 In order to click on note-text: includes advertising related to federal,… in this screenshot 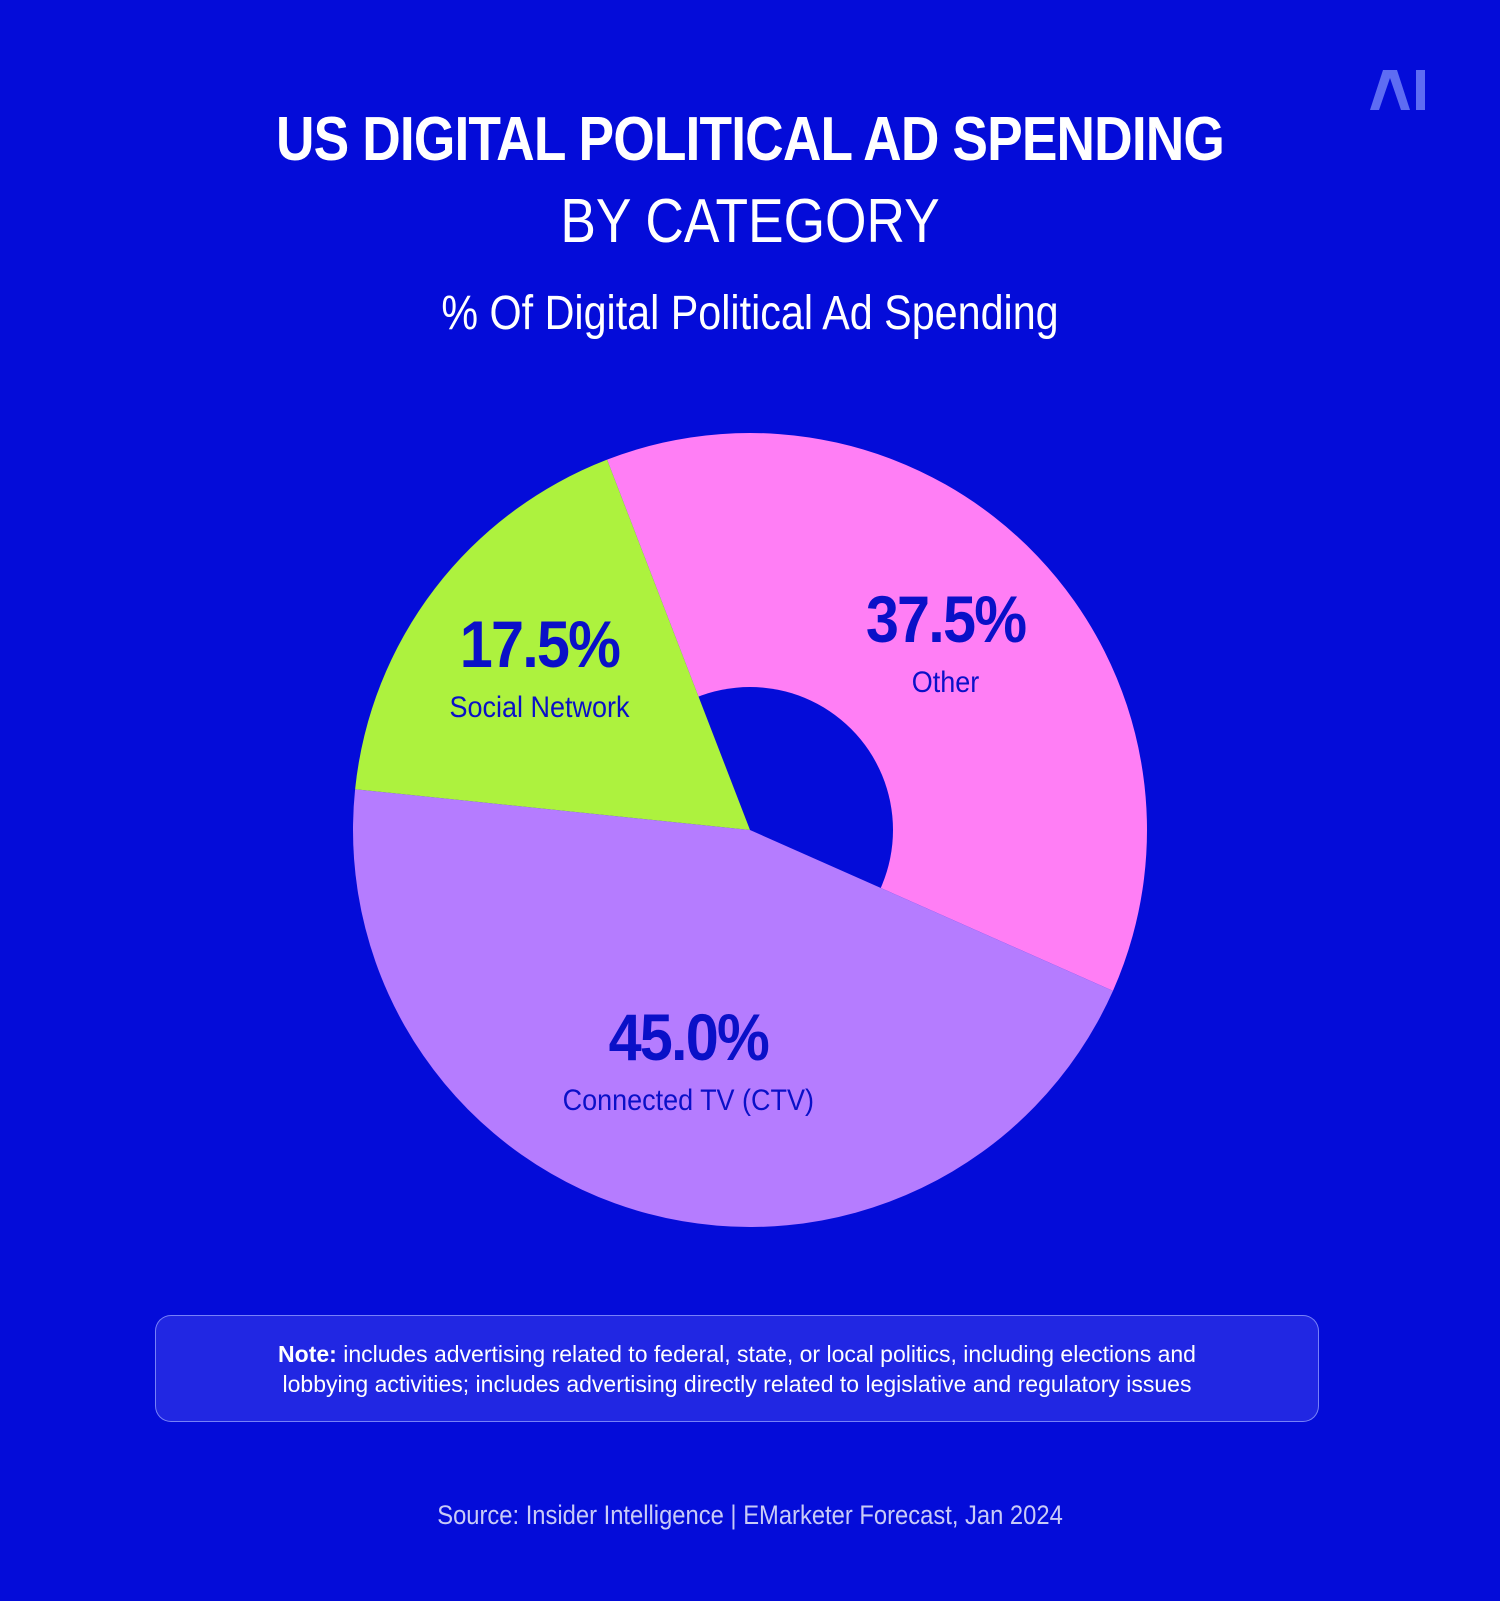, I will do `click(739, 1368)`.